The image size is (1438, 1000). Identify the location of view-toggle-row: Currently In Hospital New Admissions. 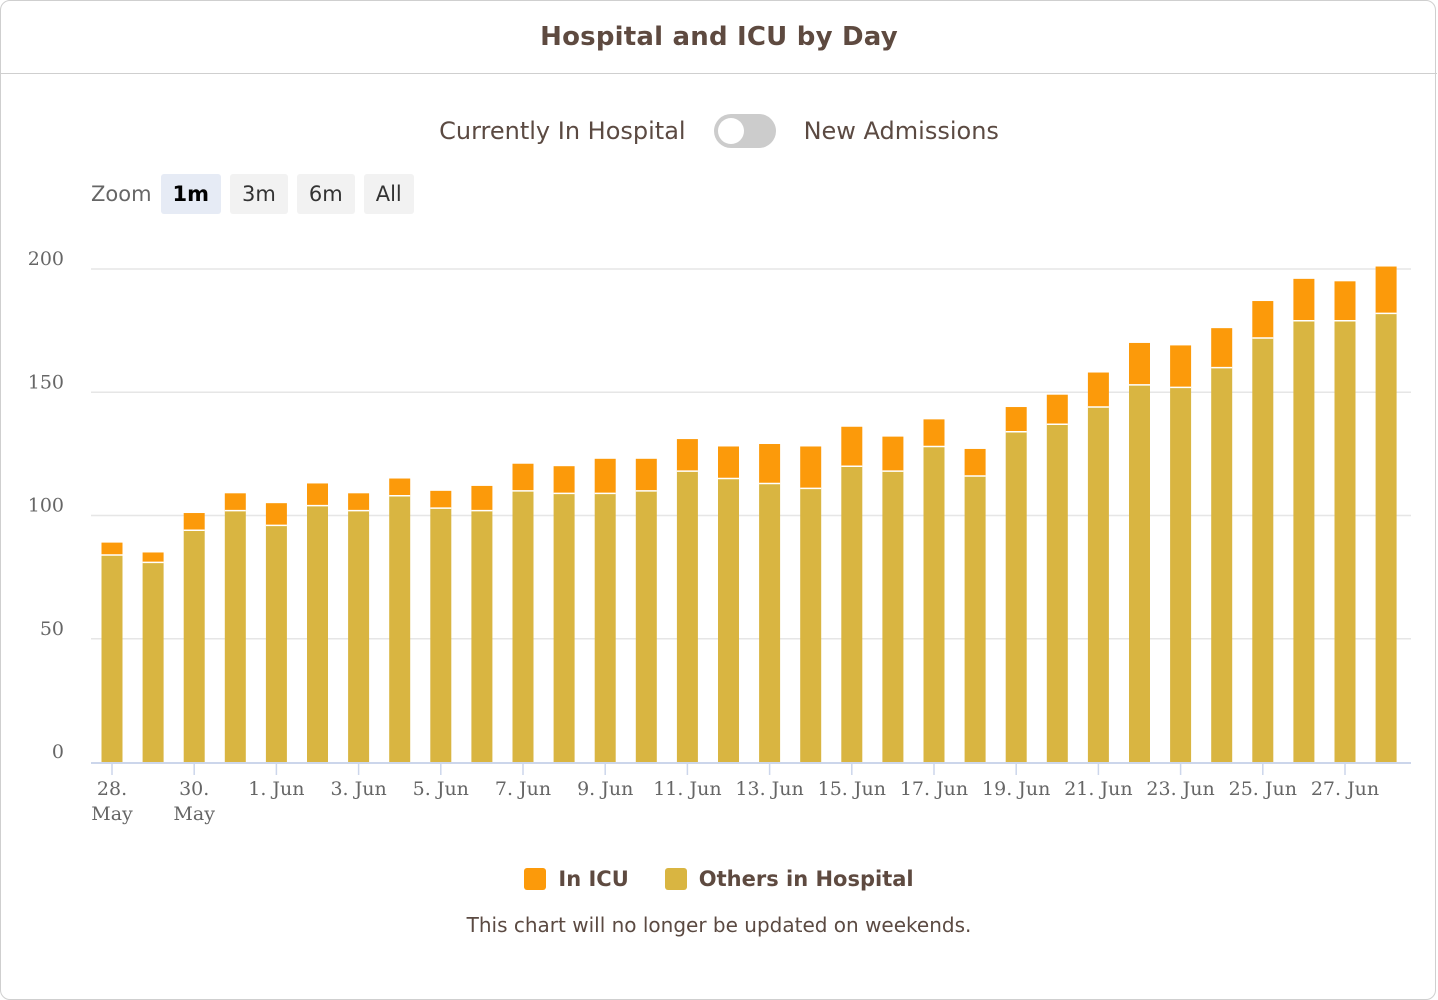
(719, 131).